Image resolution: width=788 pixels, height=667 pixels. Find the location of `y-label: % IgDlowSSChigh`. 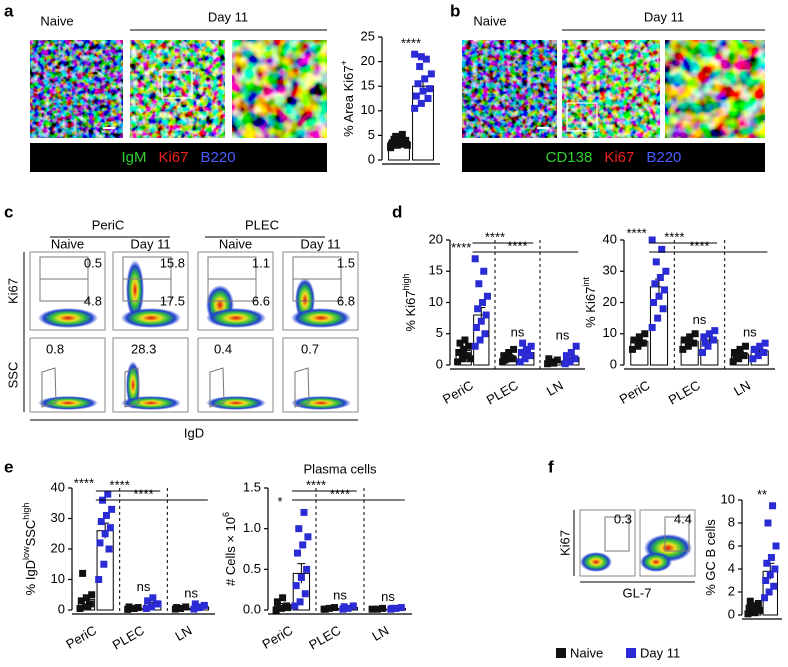

y-label: % IgDlowSSChigh is located at coordinates (29, 549).